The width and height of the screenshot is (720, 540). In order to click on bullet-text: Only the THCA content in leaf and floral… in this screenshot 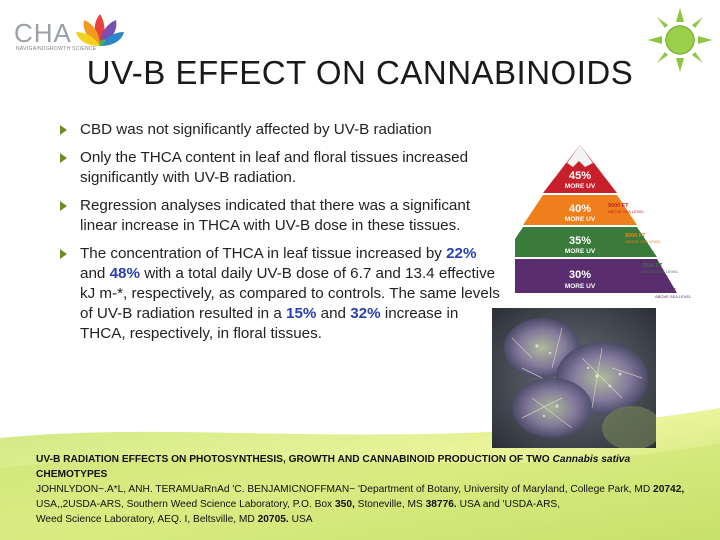, I will do `click(274, 167)`.